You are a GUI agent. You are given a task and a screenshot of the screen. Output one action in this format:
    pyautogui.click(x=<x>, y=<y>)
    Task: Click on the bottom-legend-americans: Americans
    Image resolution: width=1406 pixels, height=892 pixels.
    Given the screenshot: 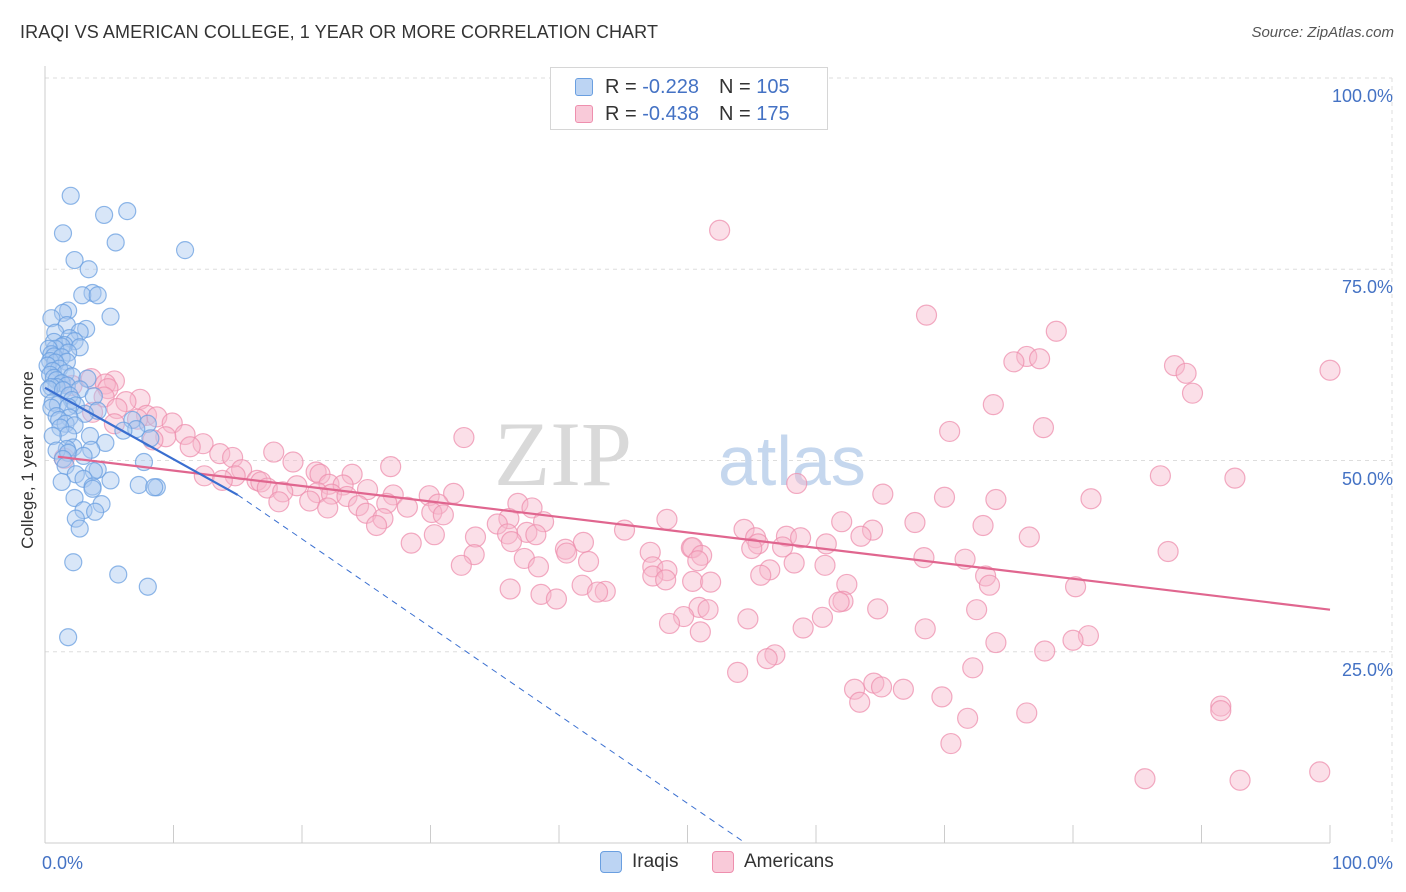 What is the action you would take?
    pyautogui.click(x=773, y=862)
    